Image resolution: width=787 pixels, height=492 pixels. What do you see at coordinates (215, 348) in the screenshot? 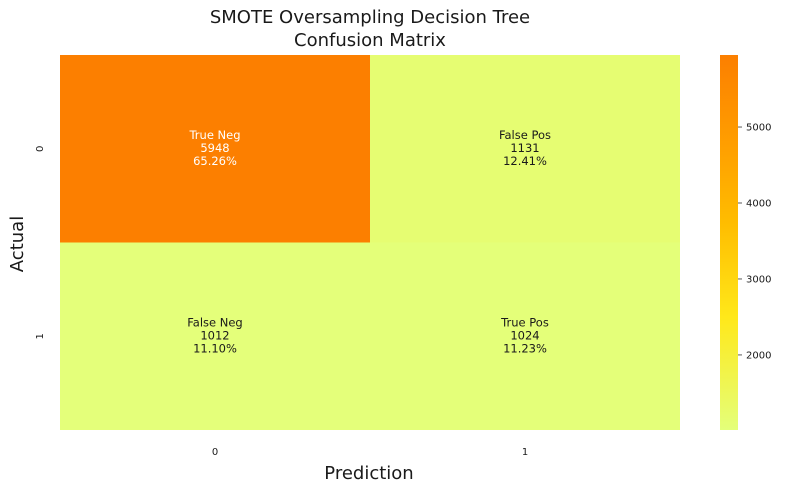
I see `cell-percent-label: 11.10%` at bounding box center [215, 348].